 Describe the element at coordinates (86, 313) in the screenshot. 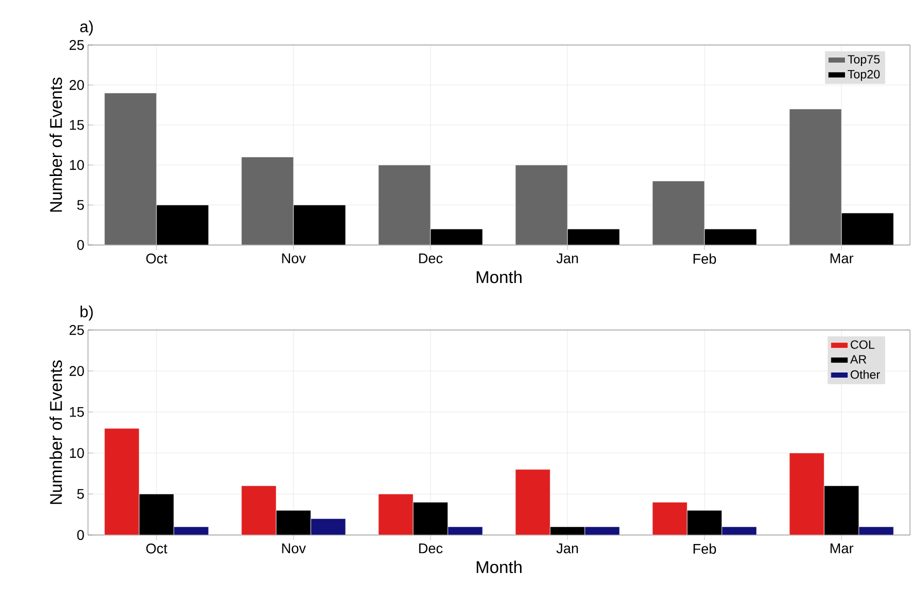

I see `chart-title: b)` at that location.